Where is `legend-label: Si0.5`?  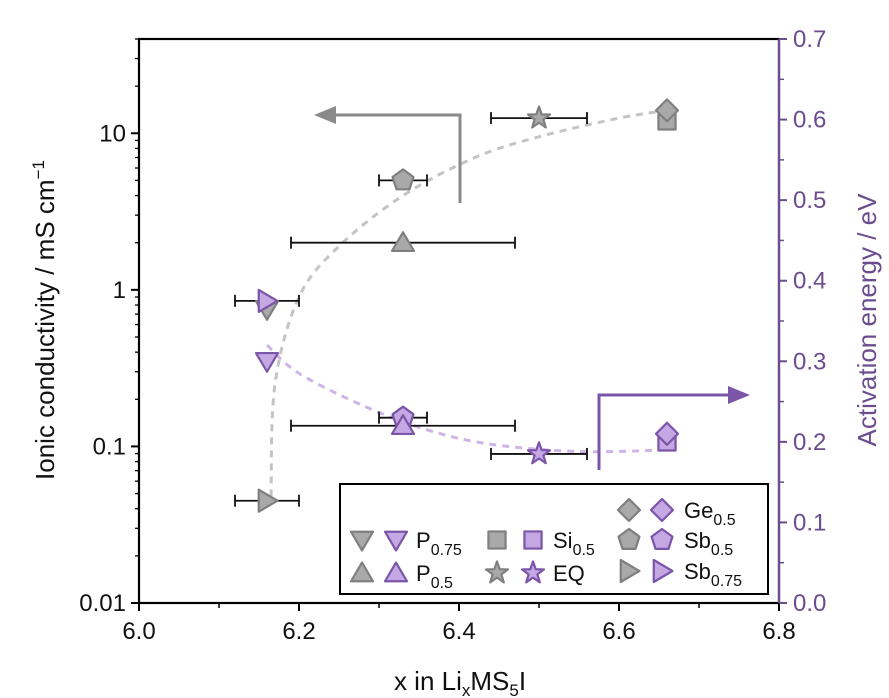 legend-label: Si0.5 is located at coordinates (574, 543).